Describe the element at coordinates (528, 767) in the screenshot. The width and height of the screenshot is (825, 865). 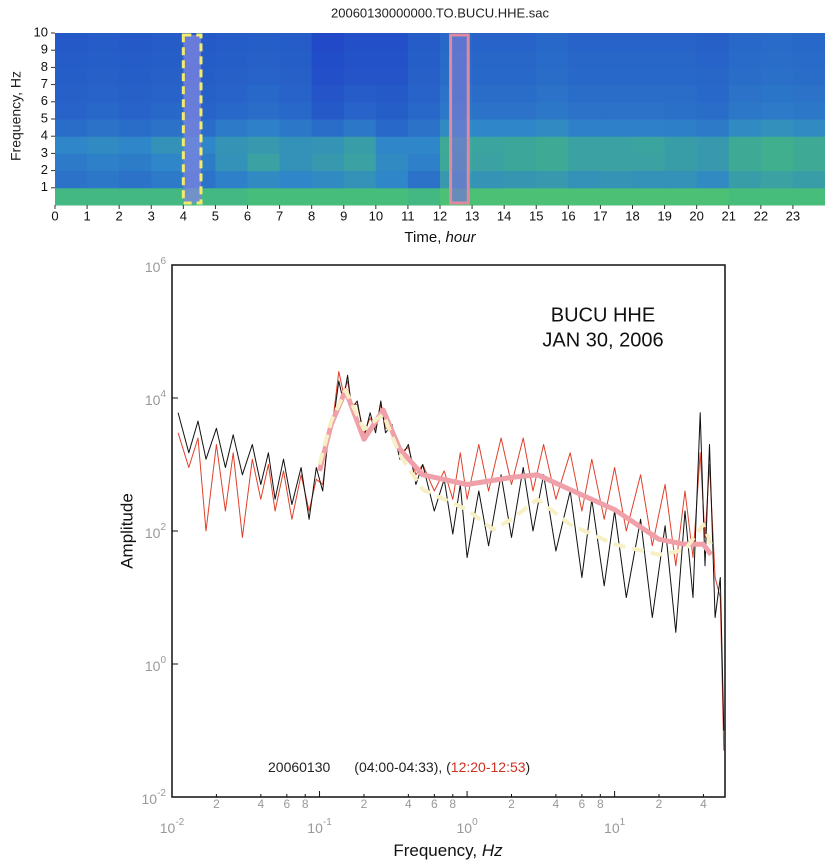
I see `legend-part: )` at that location.